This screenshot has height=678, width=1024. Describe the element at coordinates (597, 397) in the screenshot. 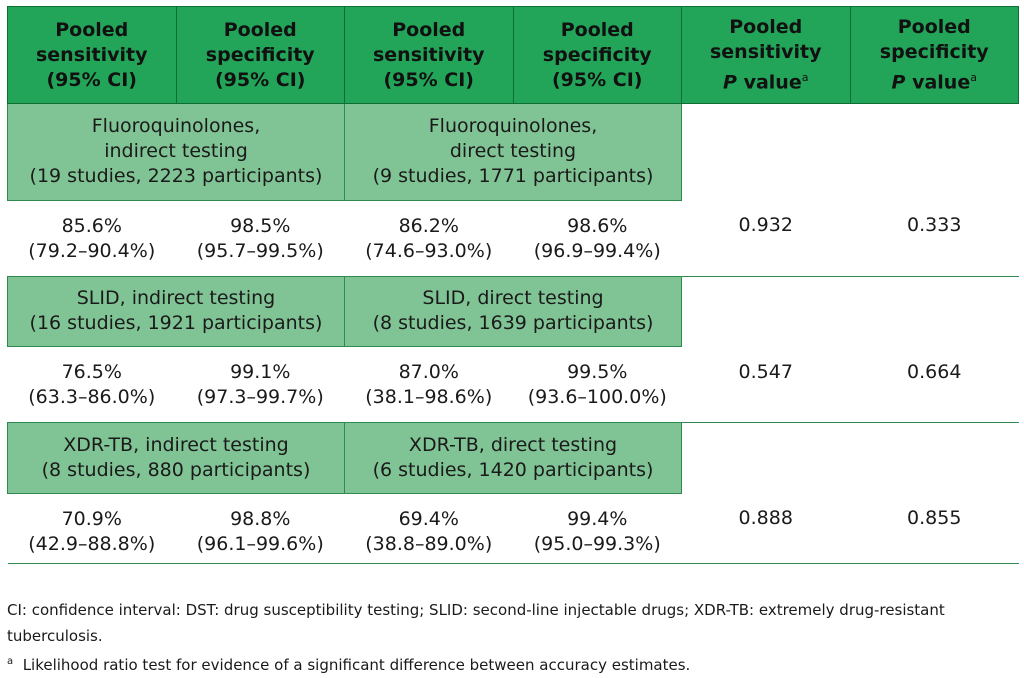

I see `confidence-interval: (93.6–100.0%)` at that location.